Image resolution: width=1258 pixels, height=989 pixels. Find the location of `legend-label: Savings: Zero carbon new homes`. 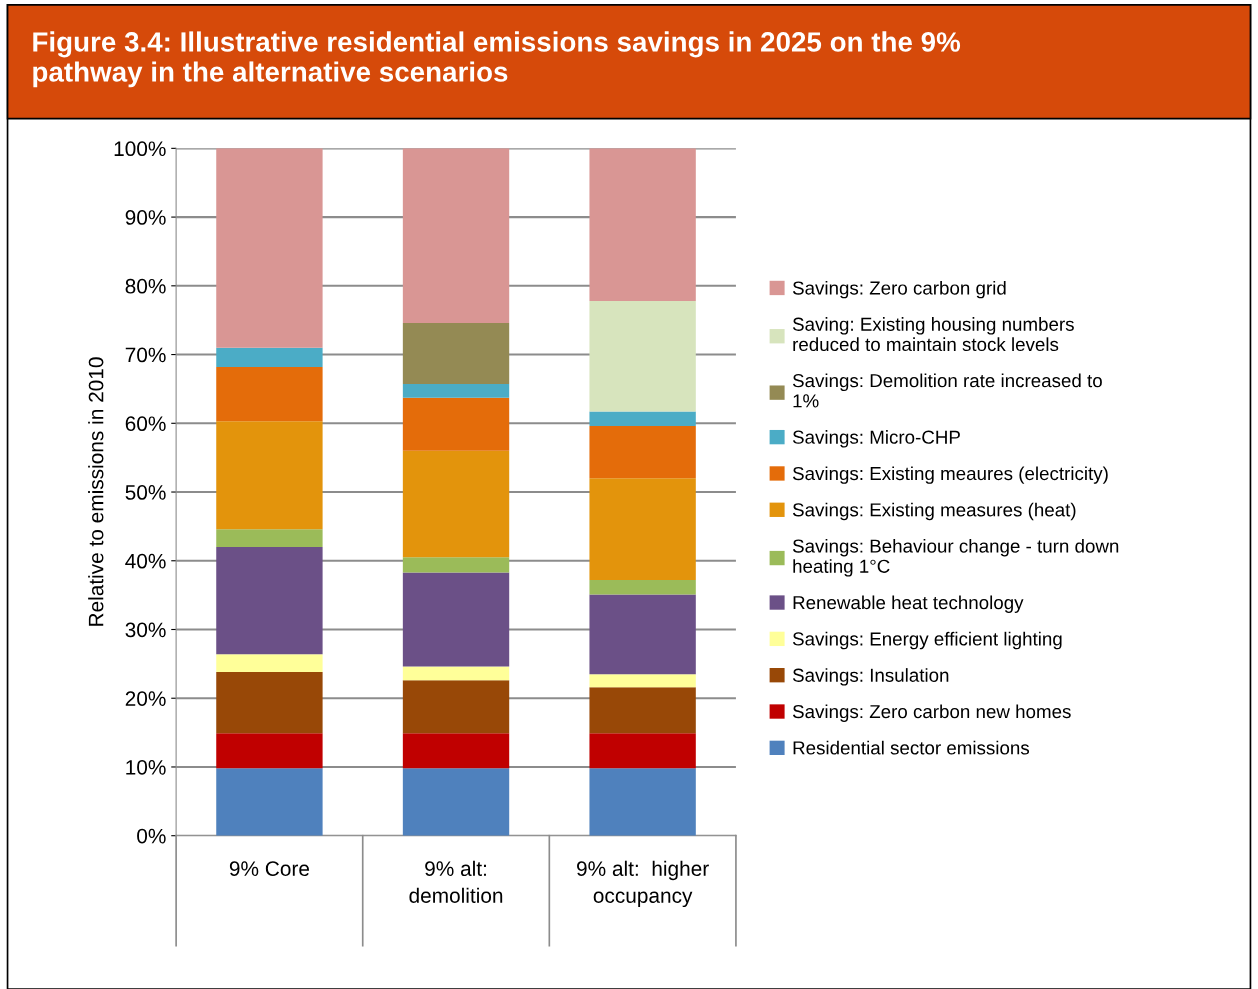

legend-label: Savings: Zero carbon new homes is located at coordinates (931, 713).